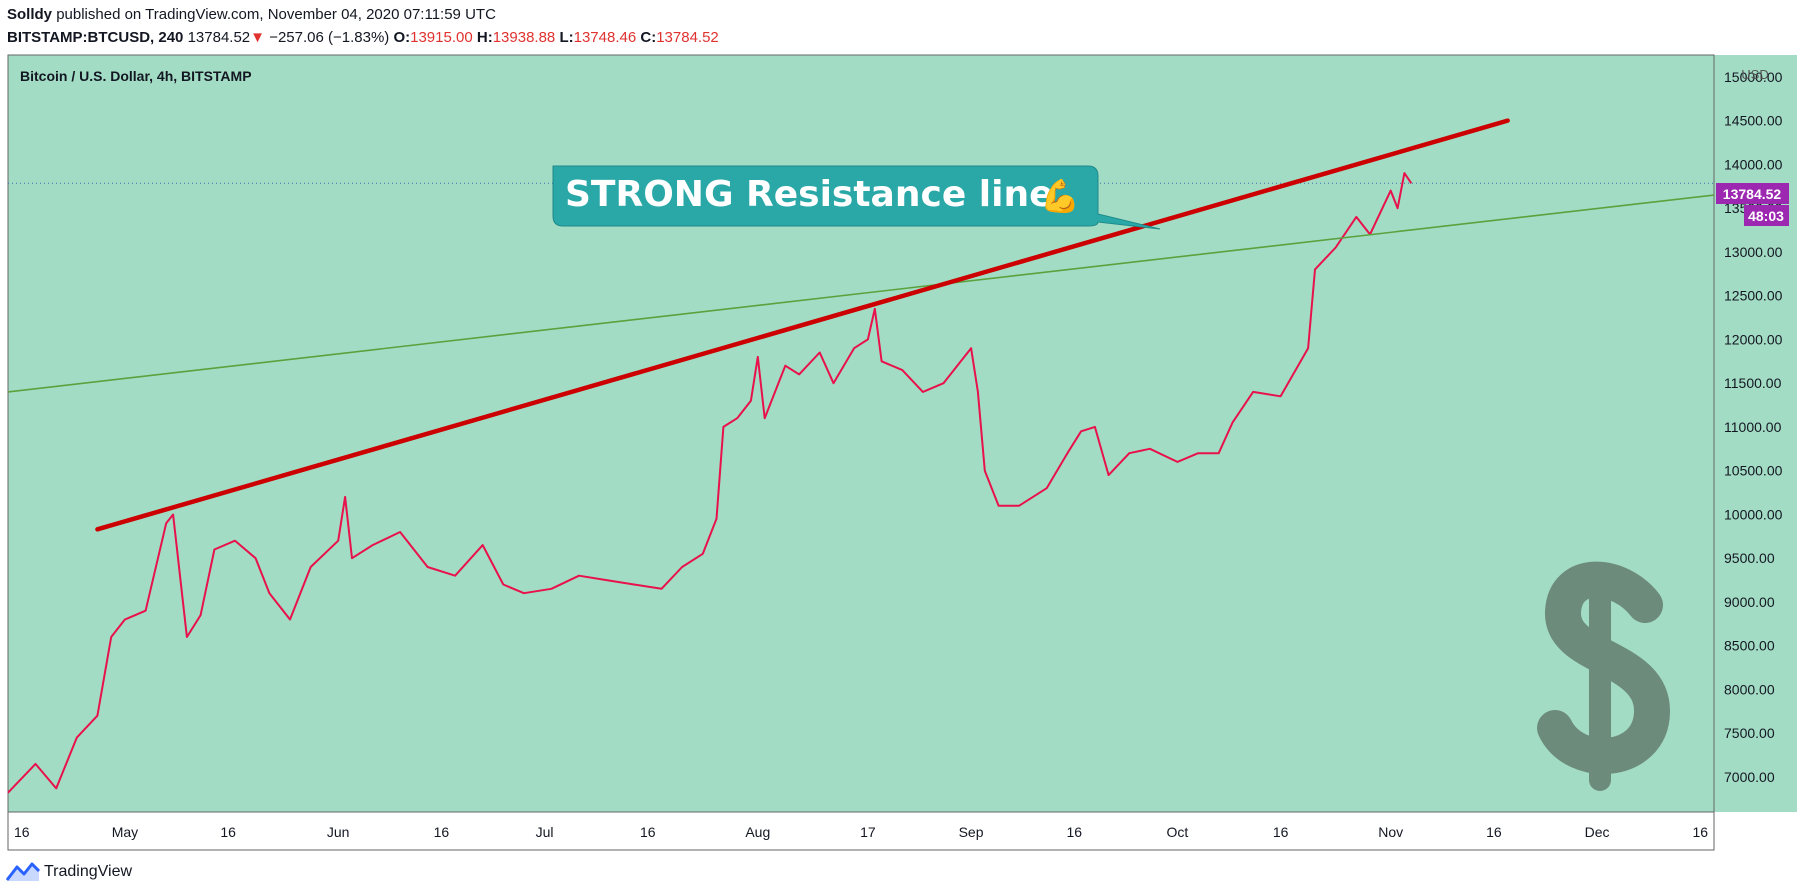 Image resolution: width=1805 pixels, height=896 pixels. What do you see at coordinates (441, 37) in the screenshot?
I see `open-value: 13915.00` at bounding box center [441, 37].